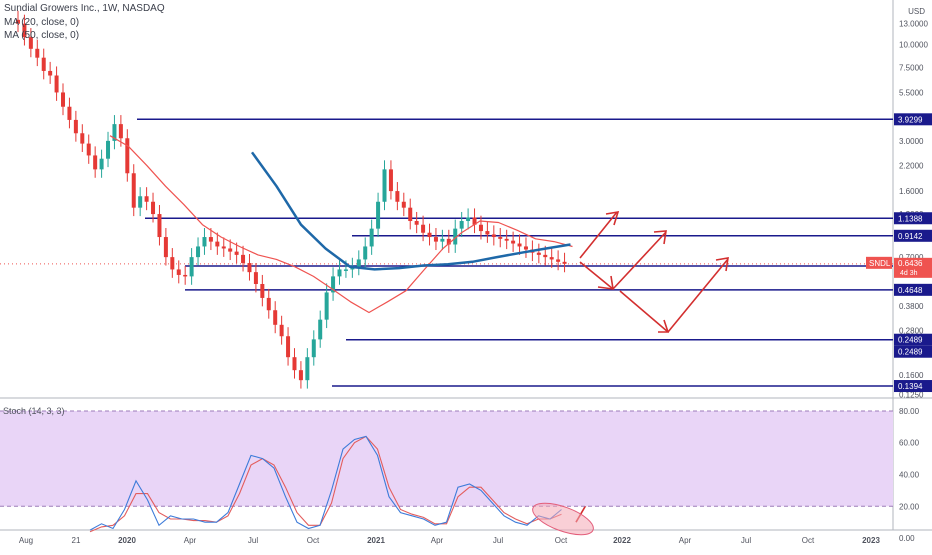 The height and width of the screenshot is (555, 932). Describe the element at coordinates (910, 290) in the screenshot. I see `level-label: 0.4648` at that location.